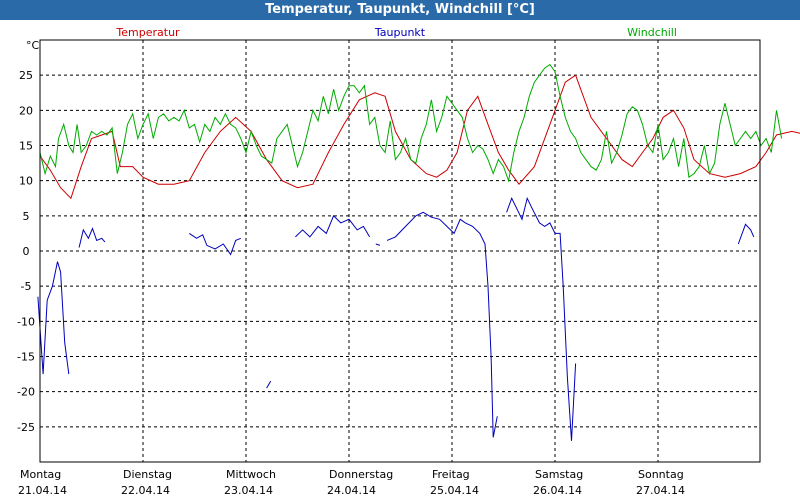  I want to click on y-tick-label: 0, so click(26, 251).